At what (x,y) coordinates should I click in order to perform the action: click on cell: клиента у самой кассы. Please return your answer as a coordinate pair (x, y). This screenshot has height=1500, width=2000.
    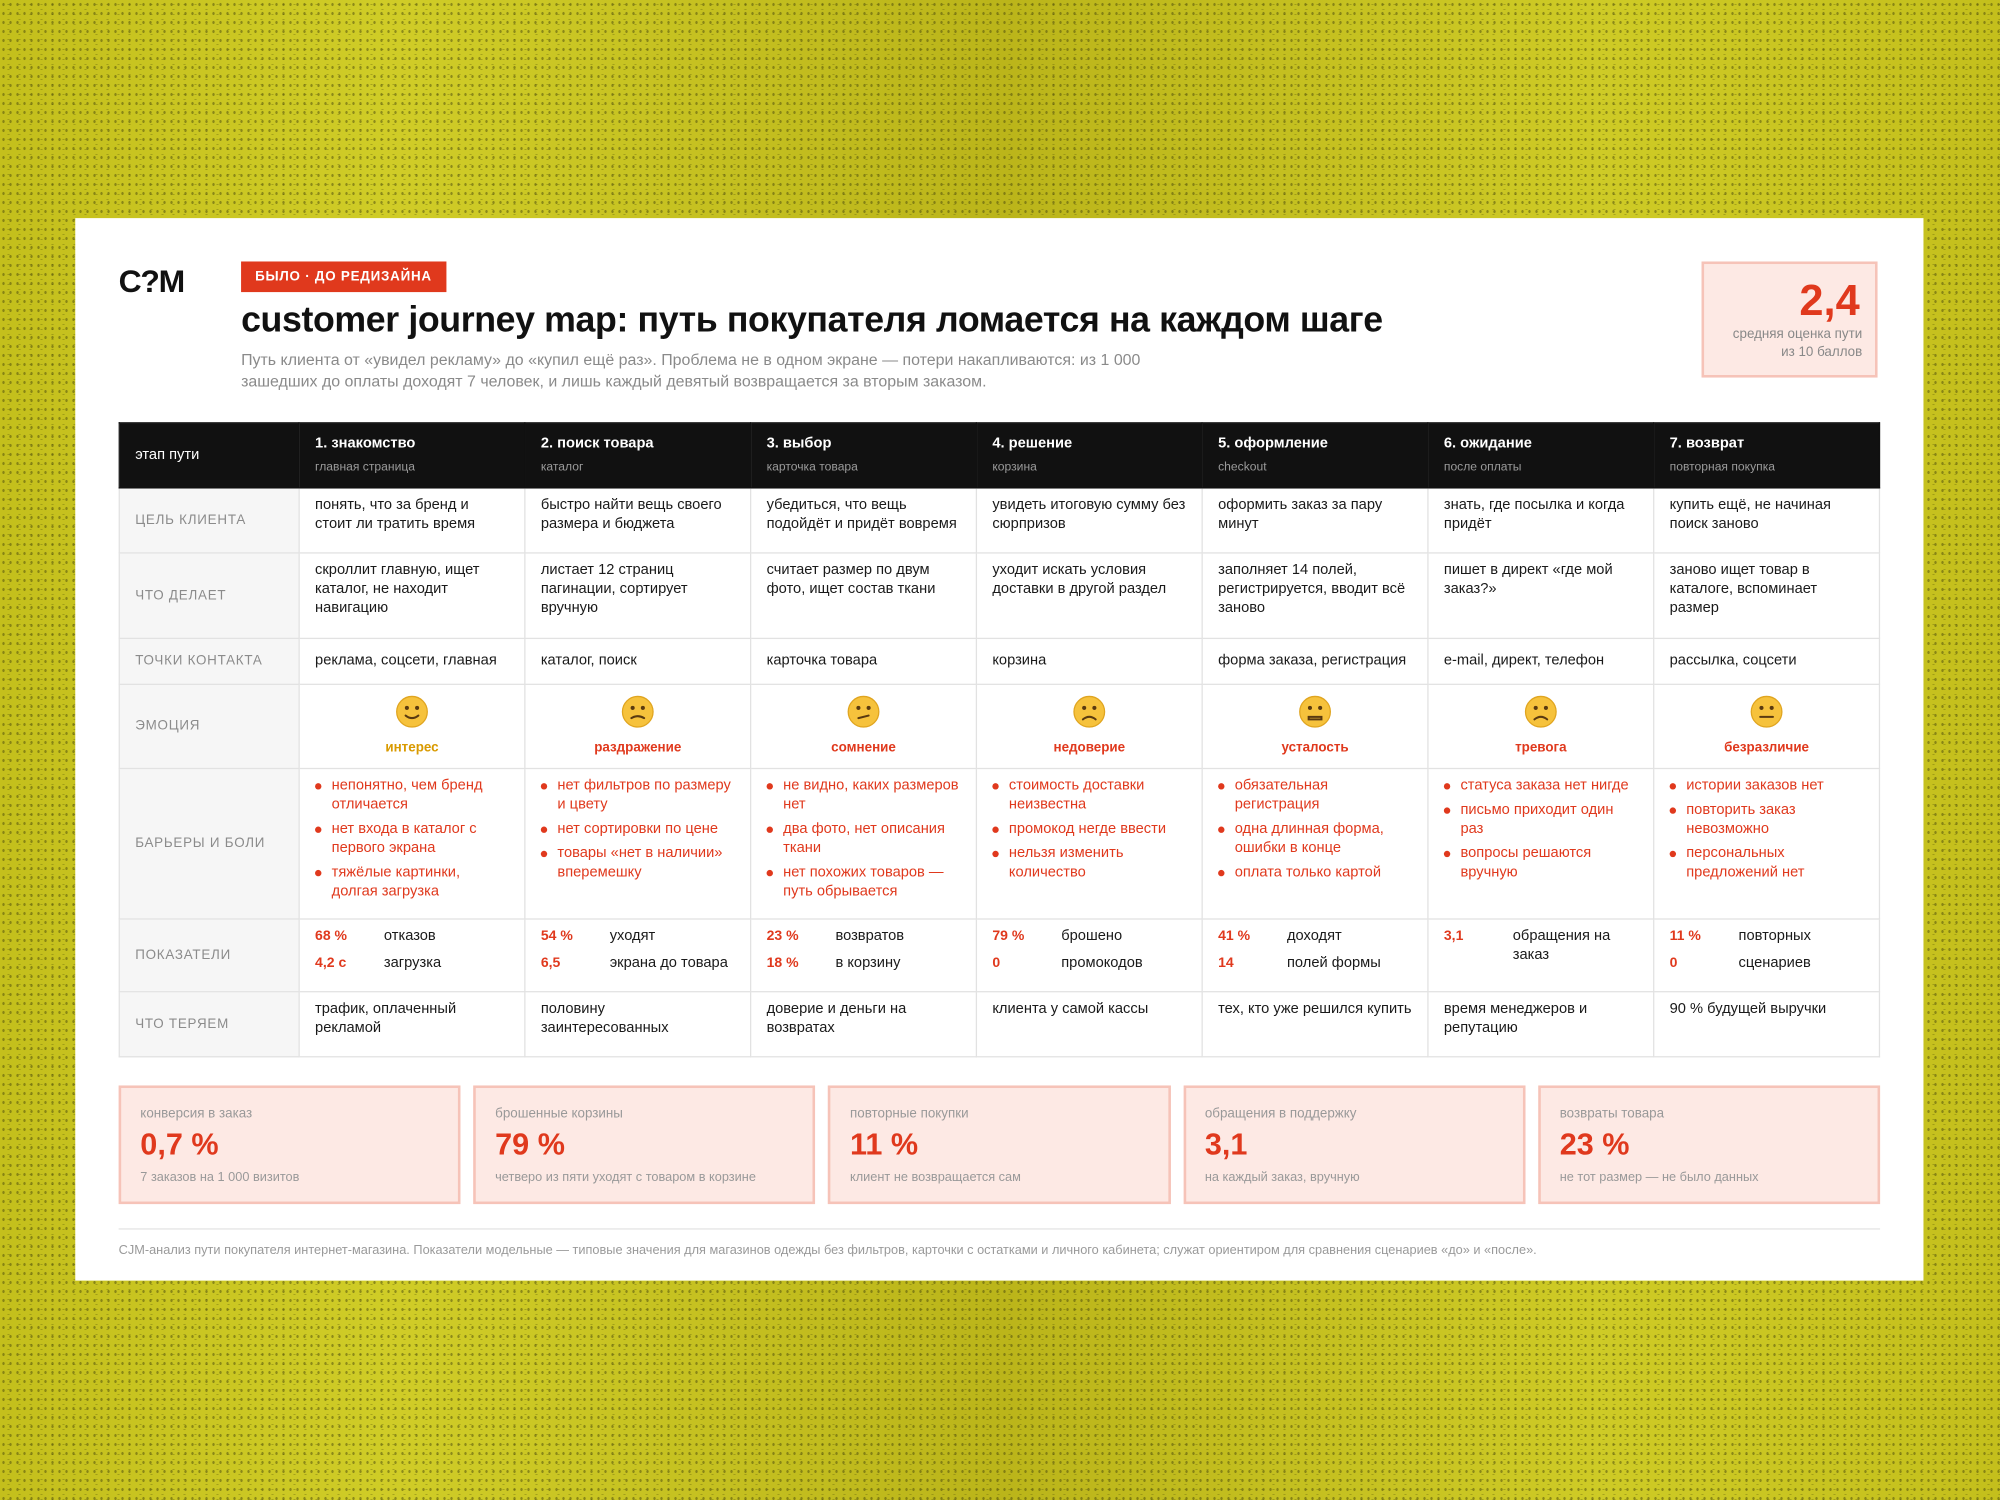
    Looking at the image, I should click on (1089, 1024).